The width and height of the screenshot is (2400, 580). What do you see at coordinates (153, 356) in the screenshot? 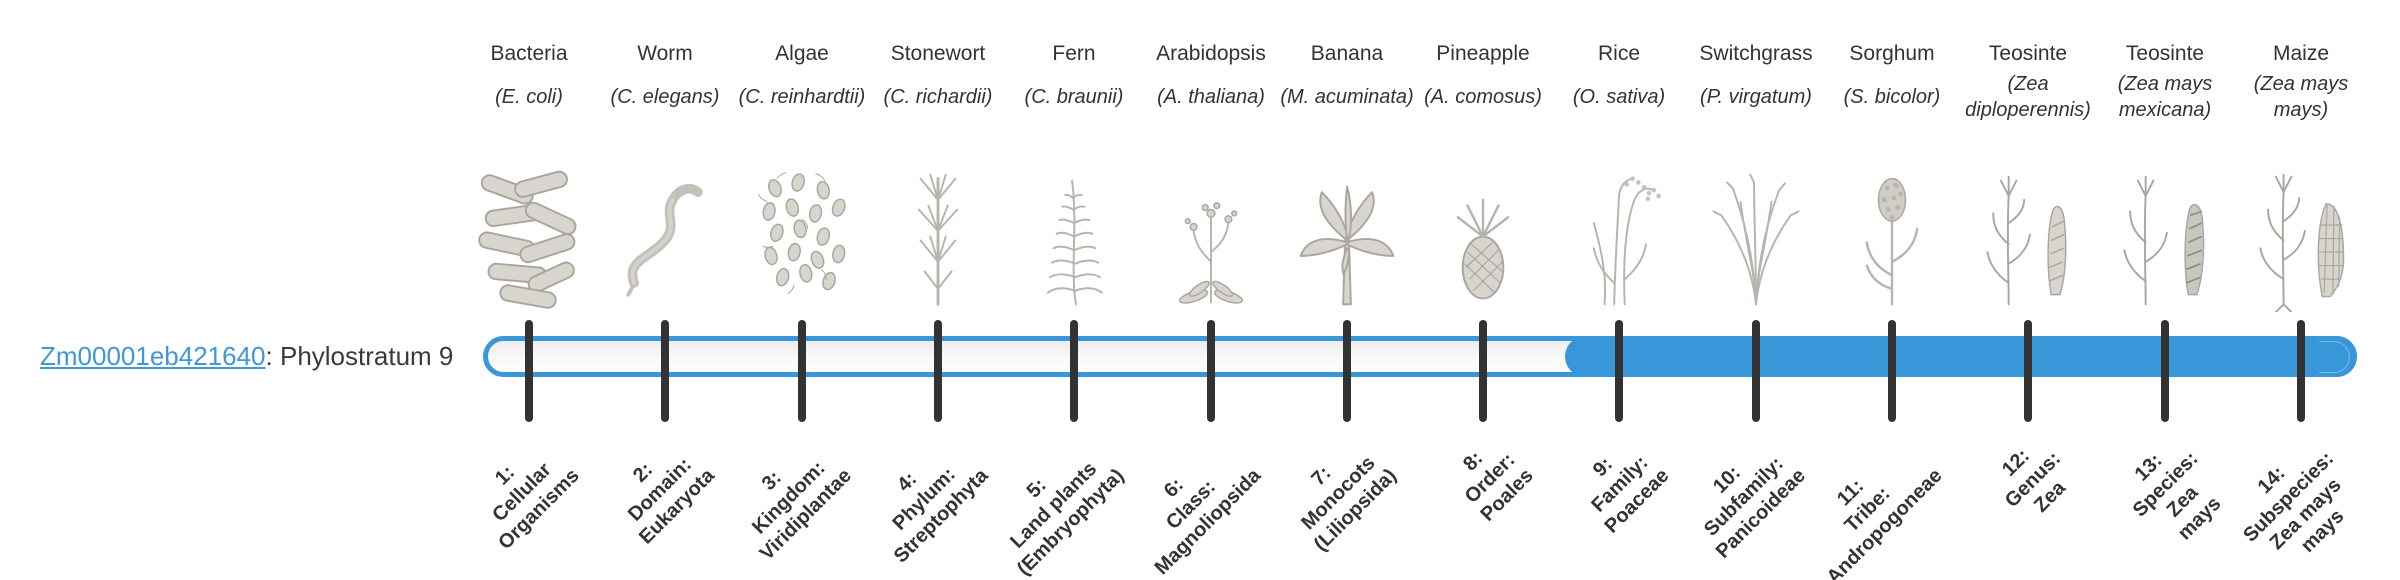
I see `gene-id-link: Zm00001eb421640` at bounding box center [153, 356].